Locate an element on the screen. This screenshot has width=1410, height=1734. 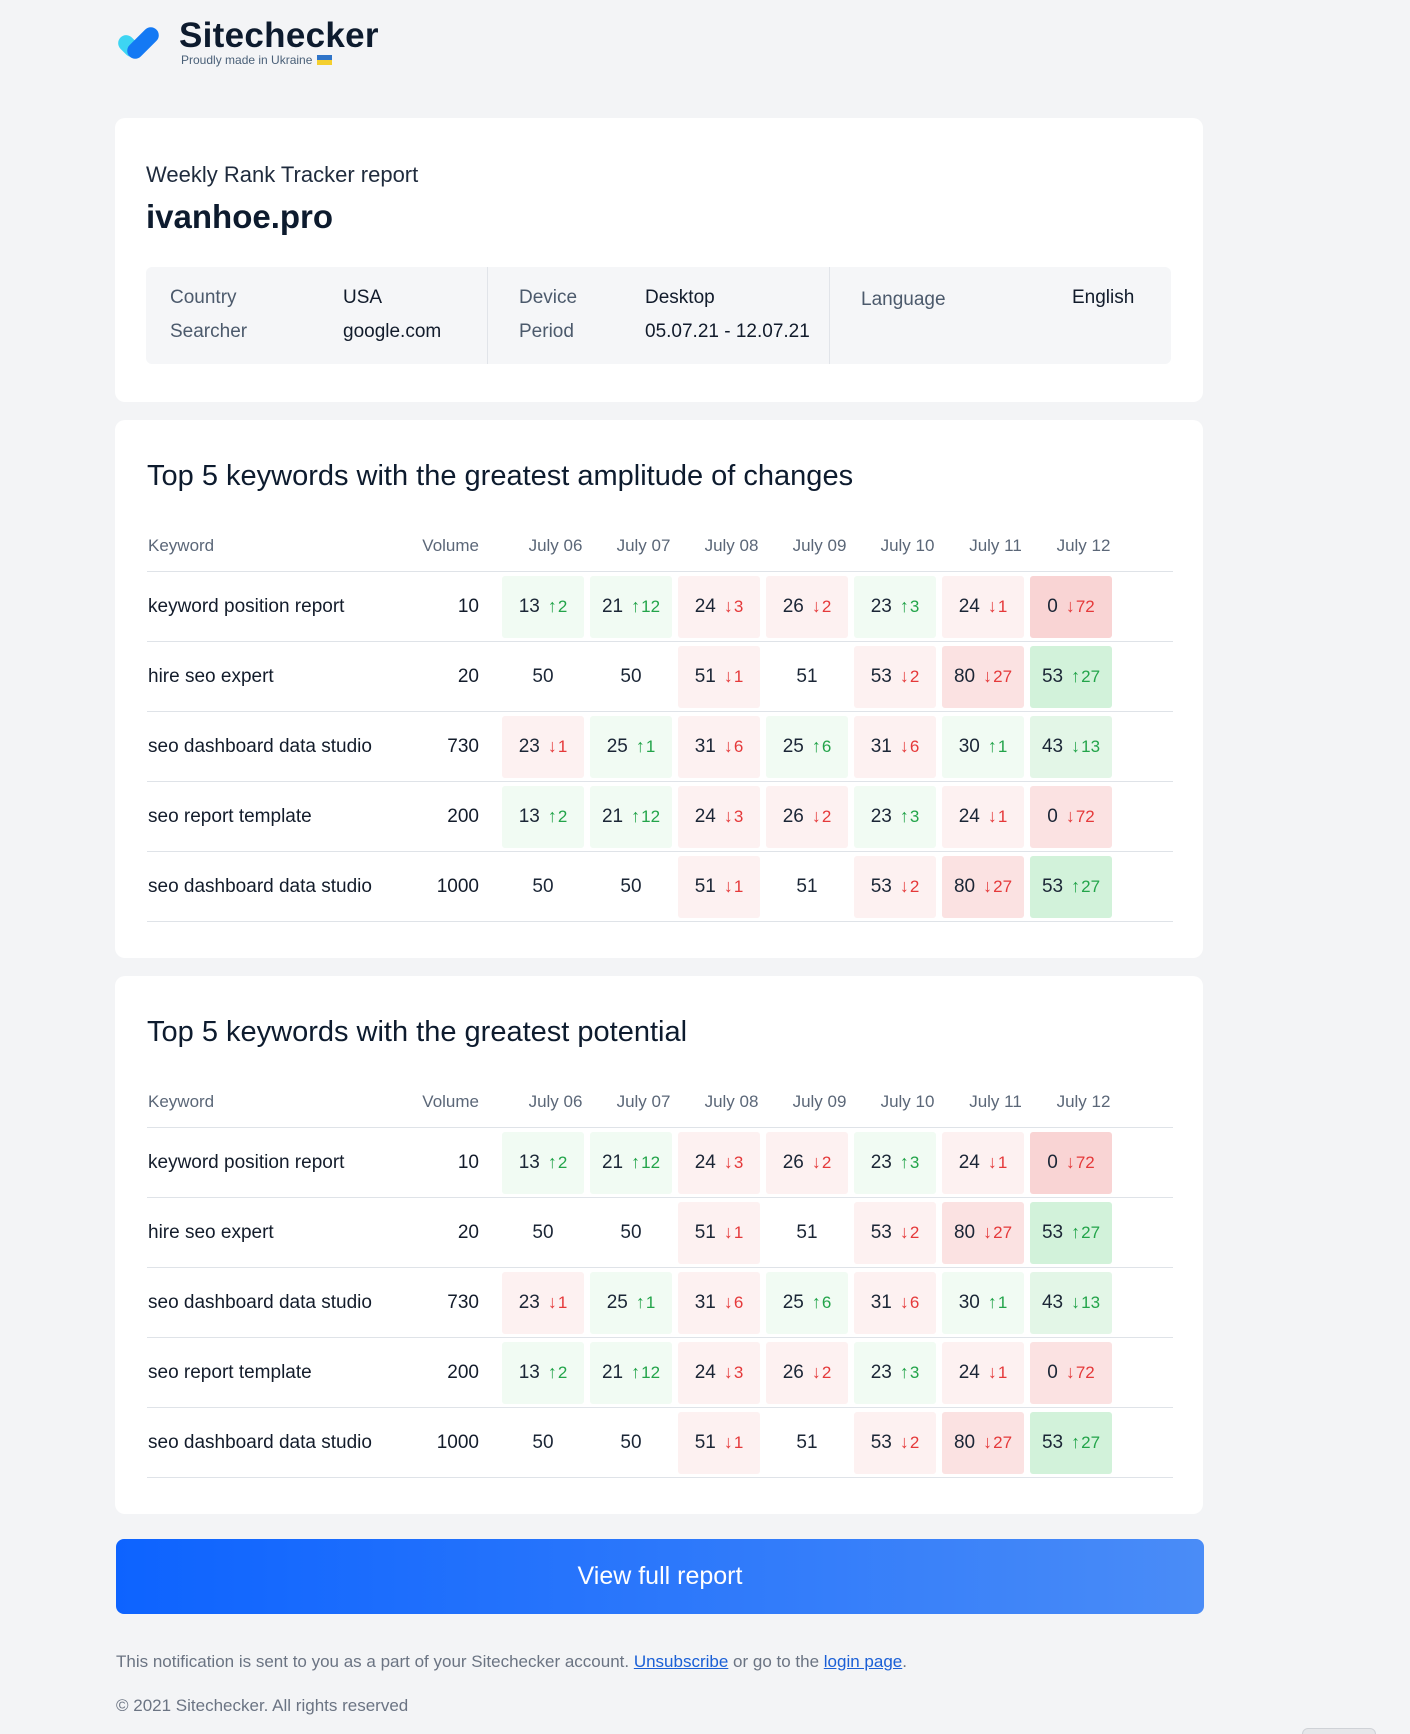
column-header: July 07 is located at coordinates (643, 1101).